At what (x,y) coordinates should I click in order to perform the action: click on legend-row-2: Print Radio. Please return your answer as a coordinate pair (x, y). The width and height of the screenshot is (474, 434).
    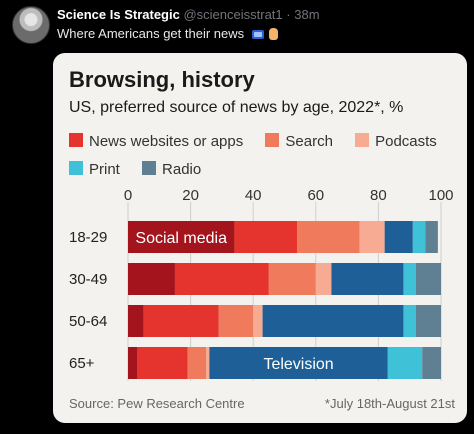
    Looking at the image, I should click on (144, 169).